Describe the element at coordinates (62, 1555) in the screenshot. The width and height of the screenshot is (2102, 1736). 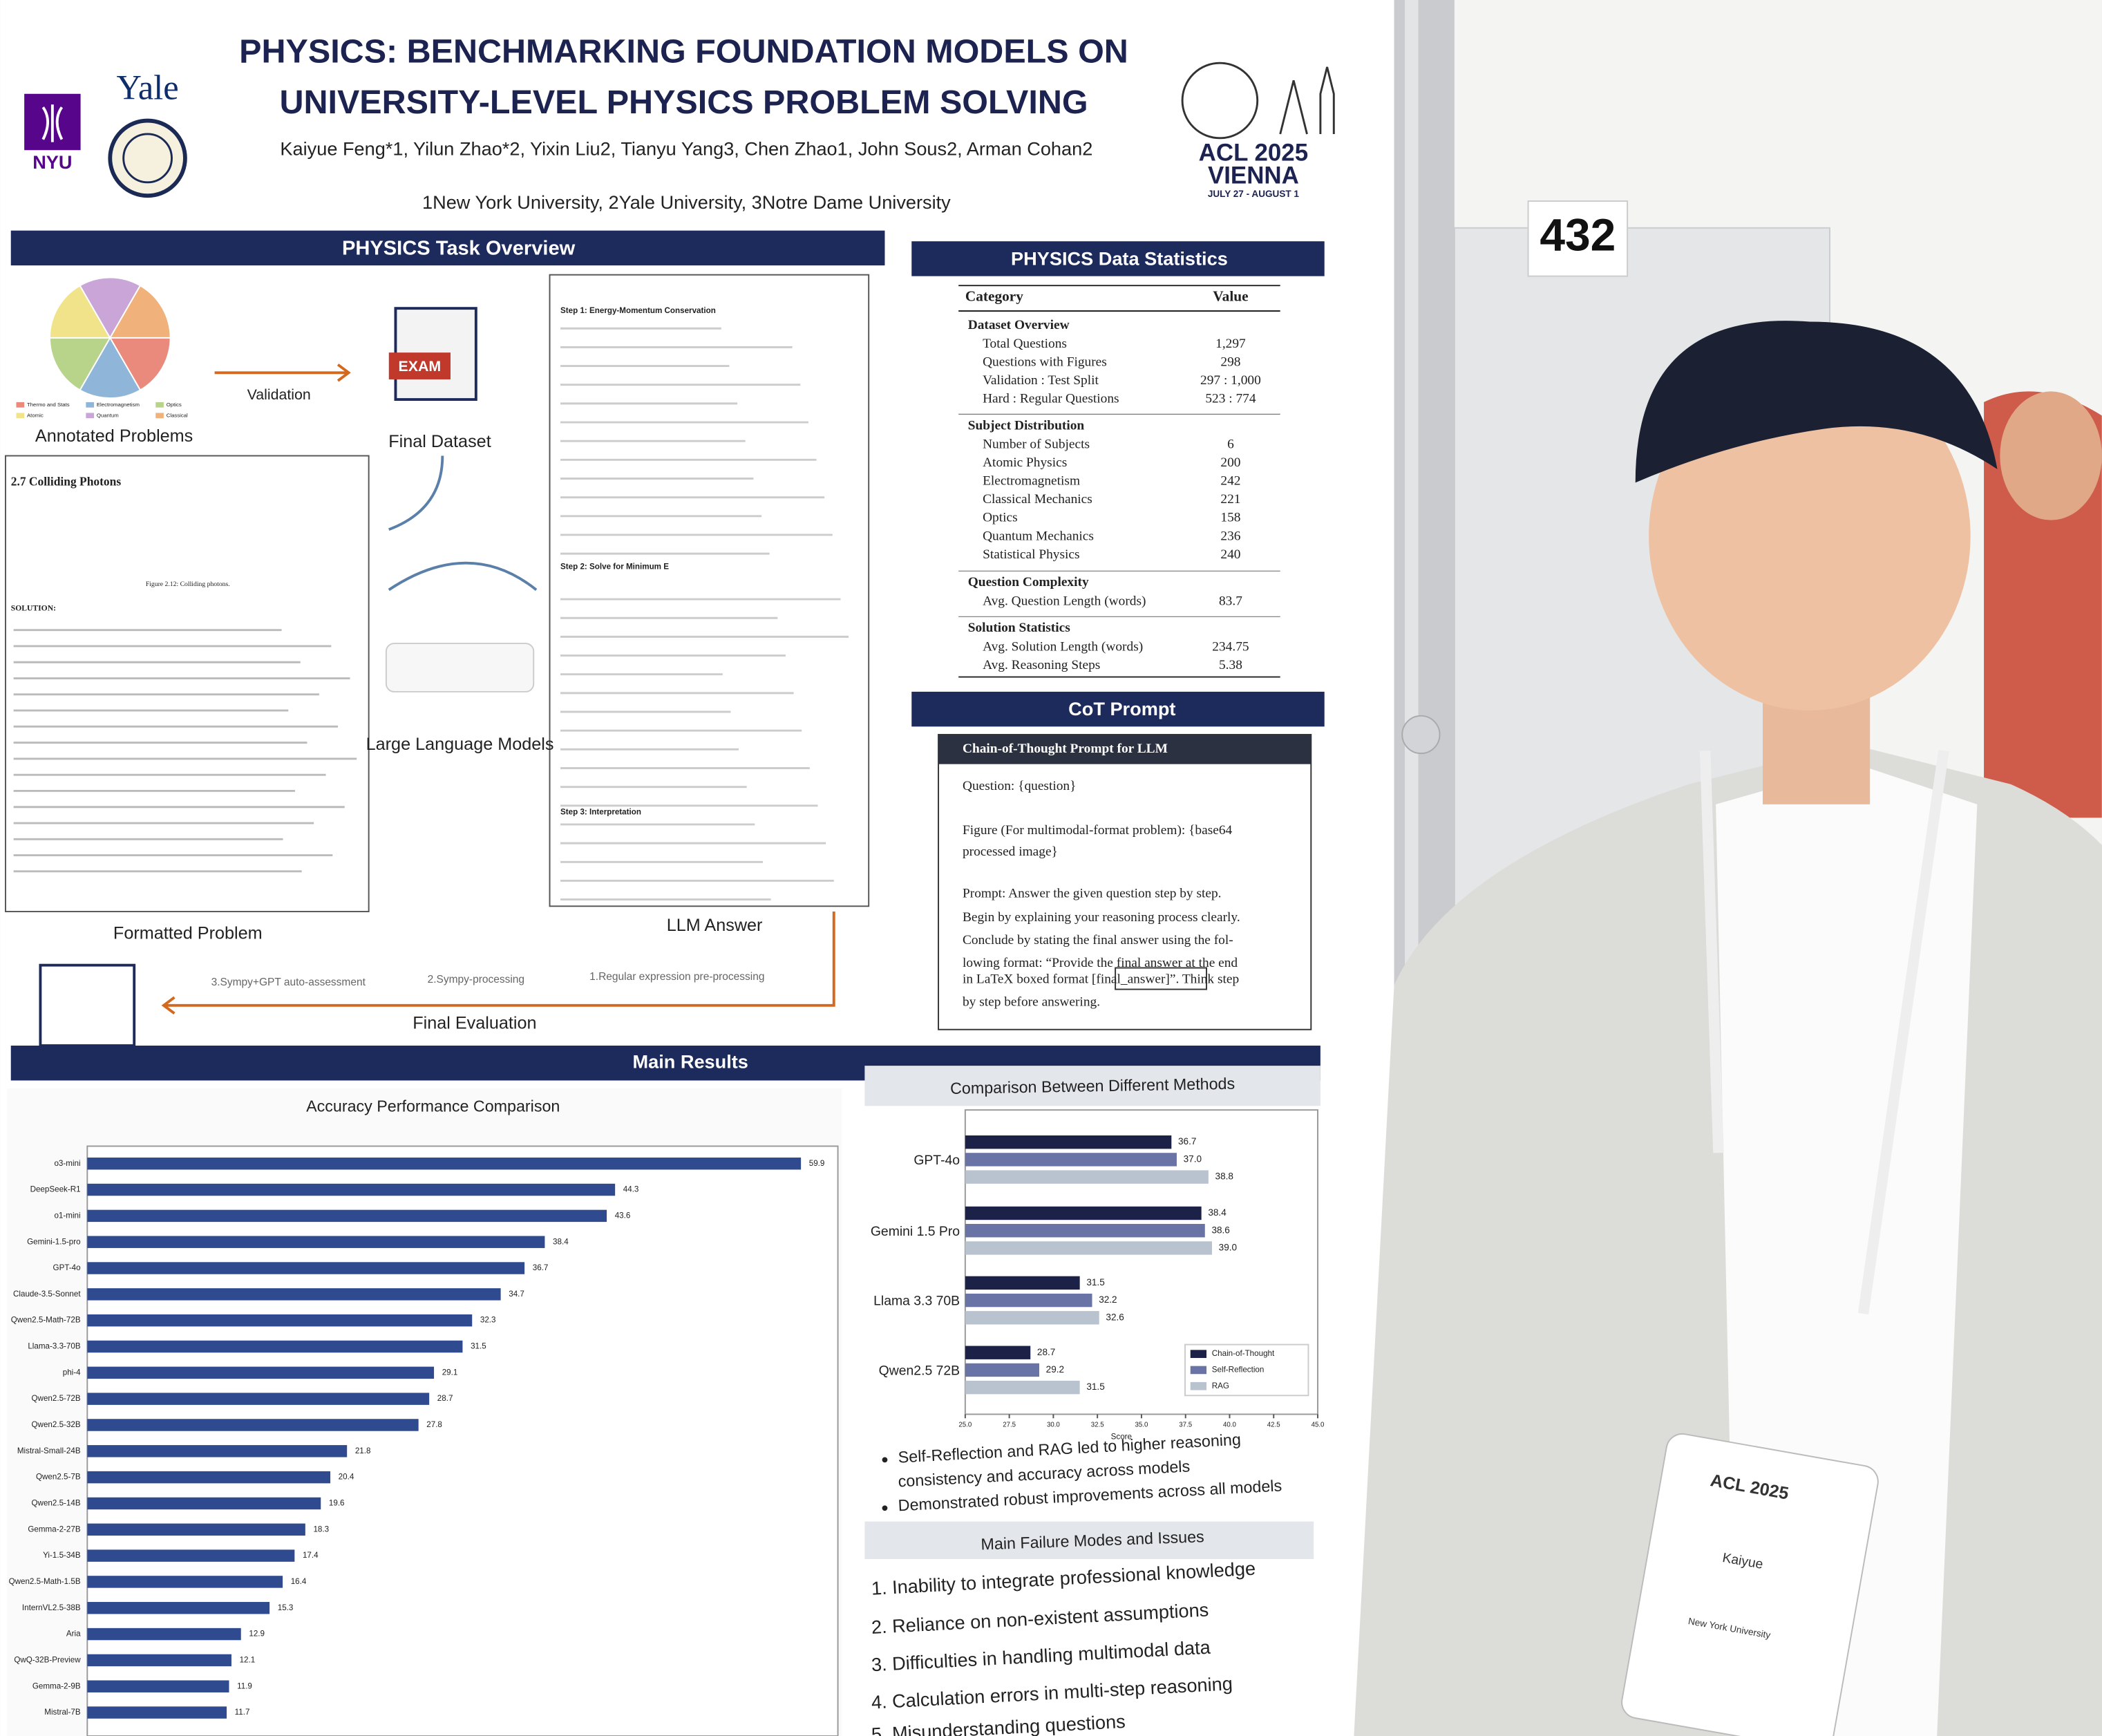
I see `category-label: Yi-1.5-34B` at that location.